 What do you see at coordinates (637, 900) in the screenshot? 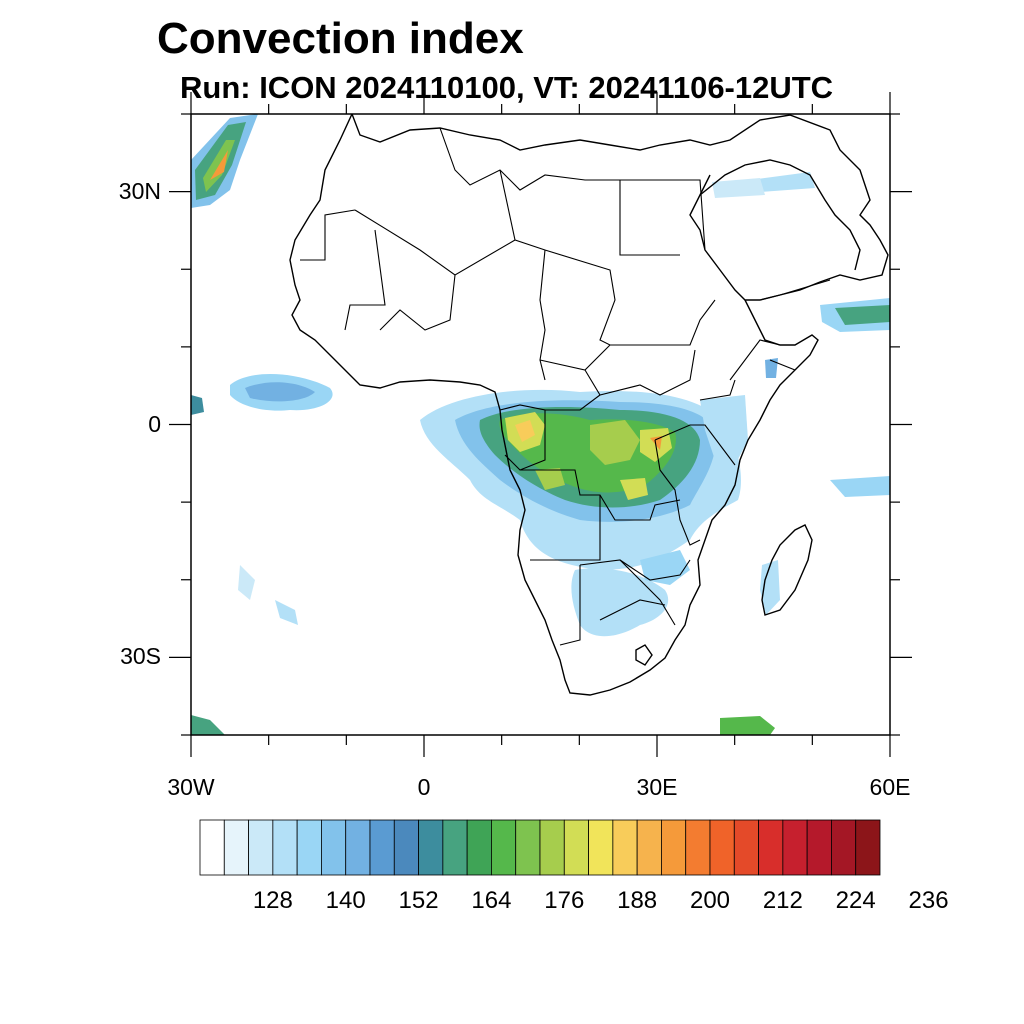
I see `colorbar-label: 188` at bounding box center [637, 900].